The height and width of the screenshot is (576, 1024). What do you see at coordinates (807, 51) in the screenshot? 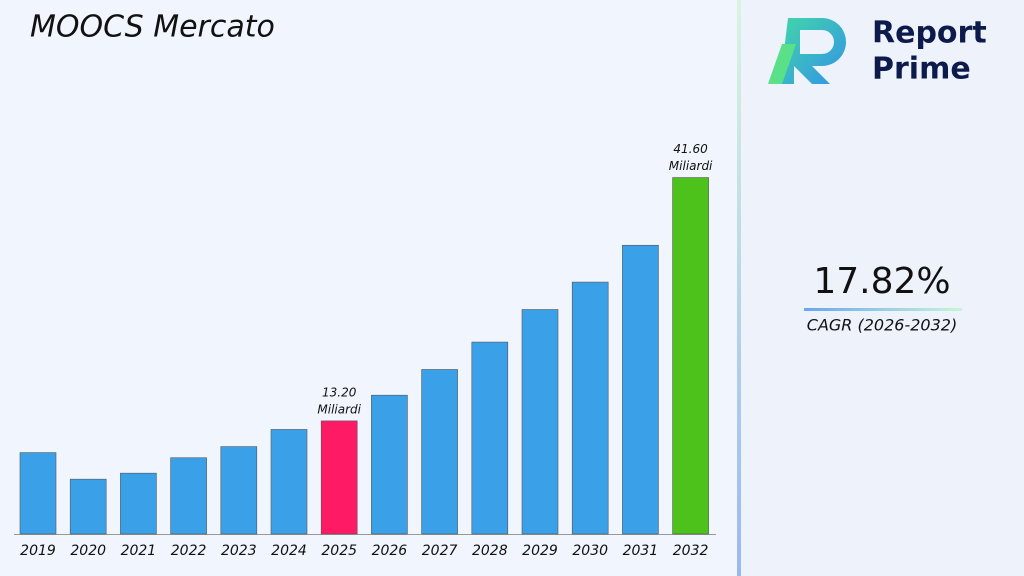
I see `logo` at bounding box center [807, 51].